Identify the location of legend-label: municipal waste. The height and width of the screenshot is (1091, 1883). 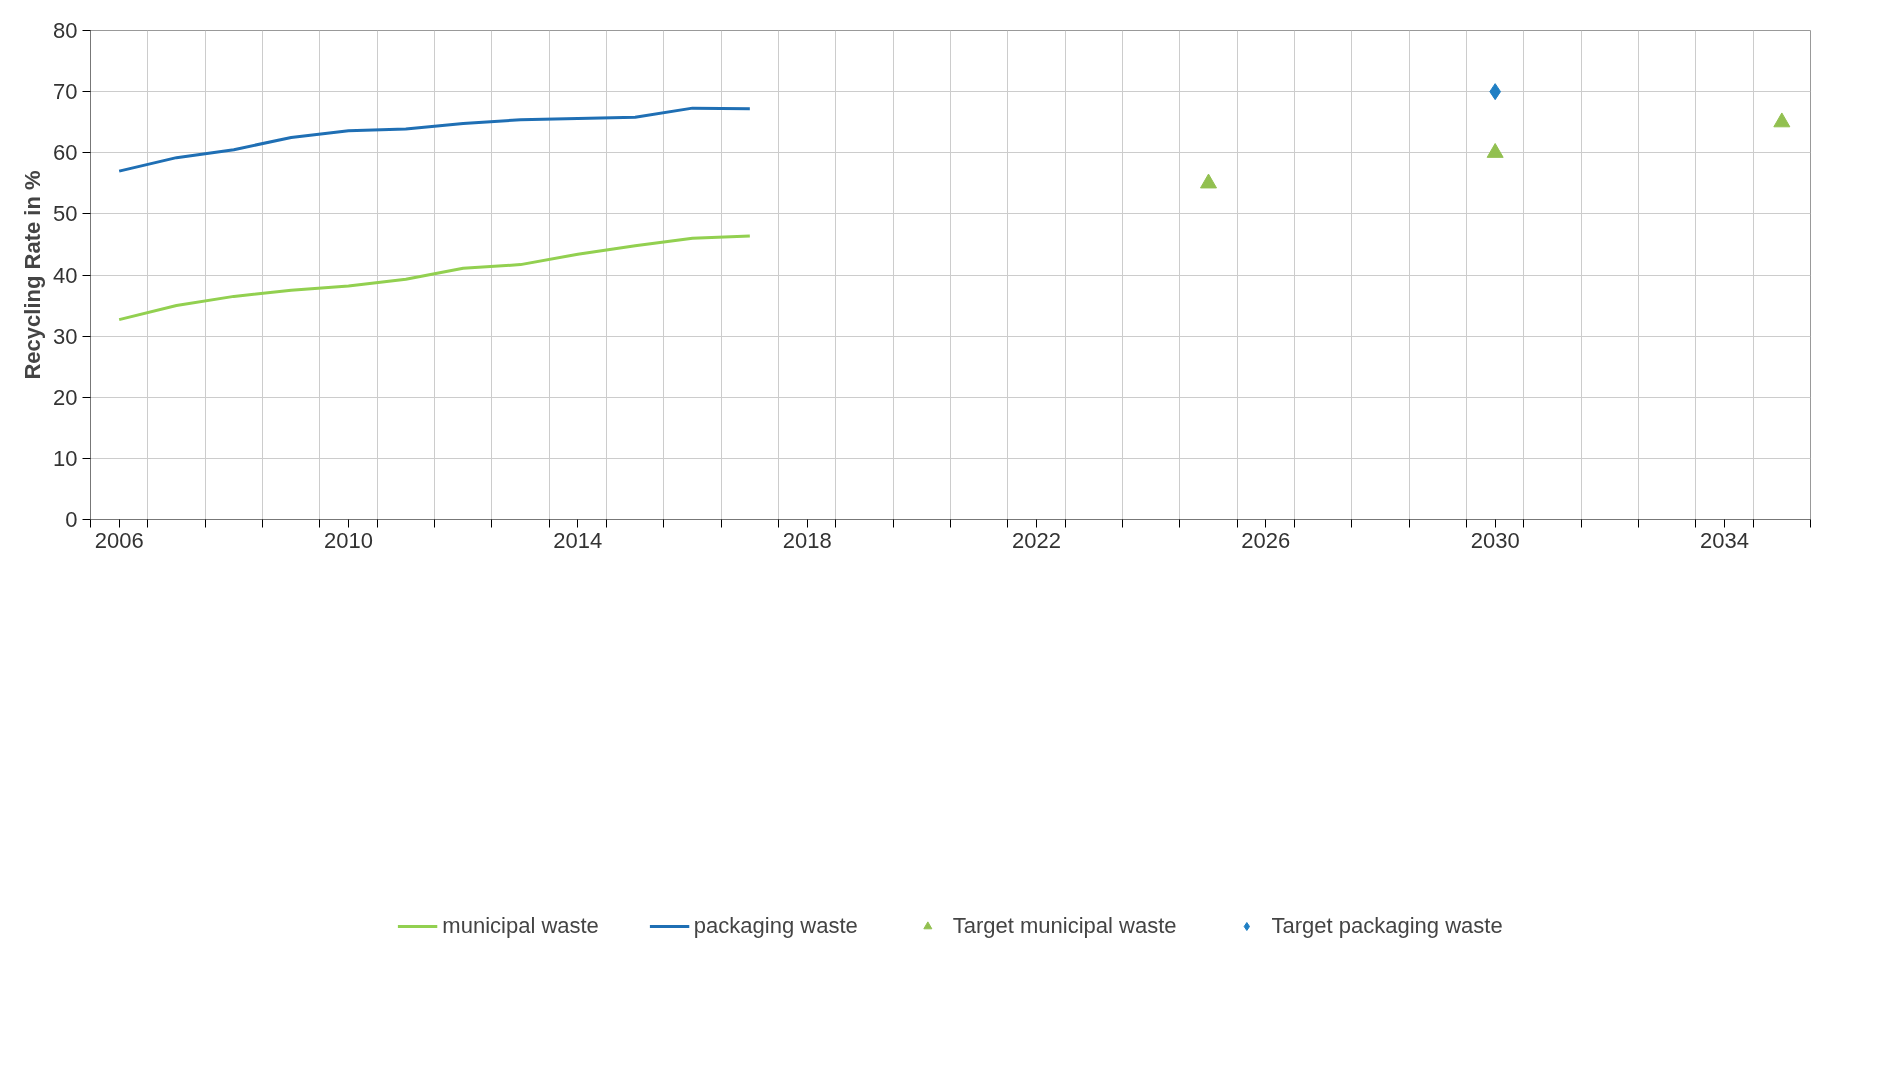
(520, 926).